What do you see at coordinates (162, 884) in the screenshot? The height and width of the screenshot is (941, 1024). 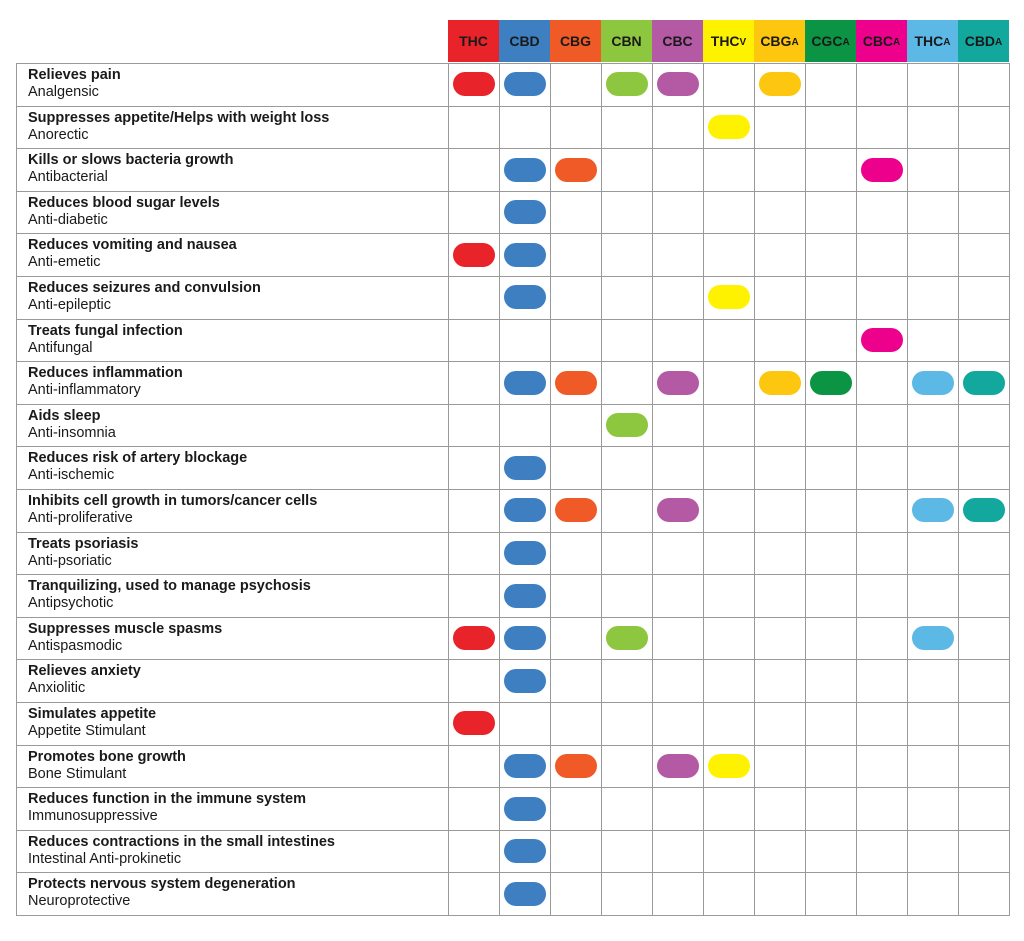 I see `row-benefit-label: Protects nervous system degeneration` at bounding box center [162, 884].